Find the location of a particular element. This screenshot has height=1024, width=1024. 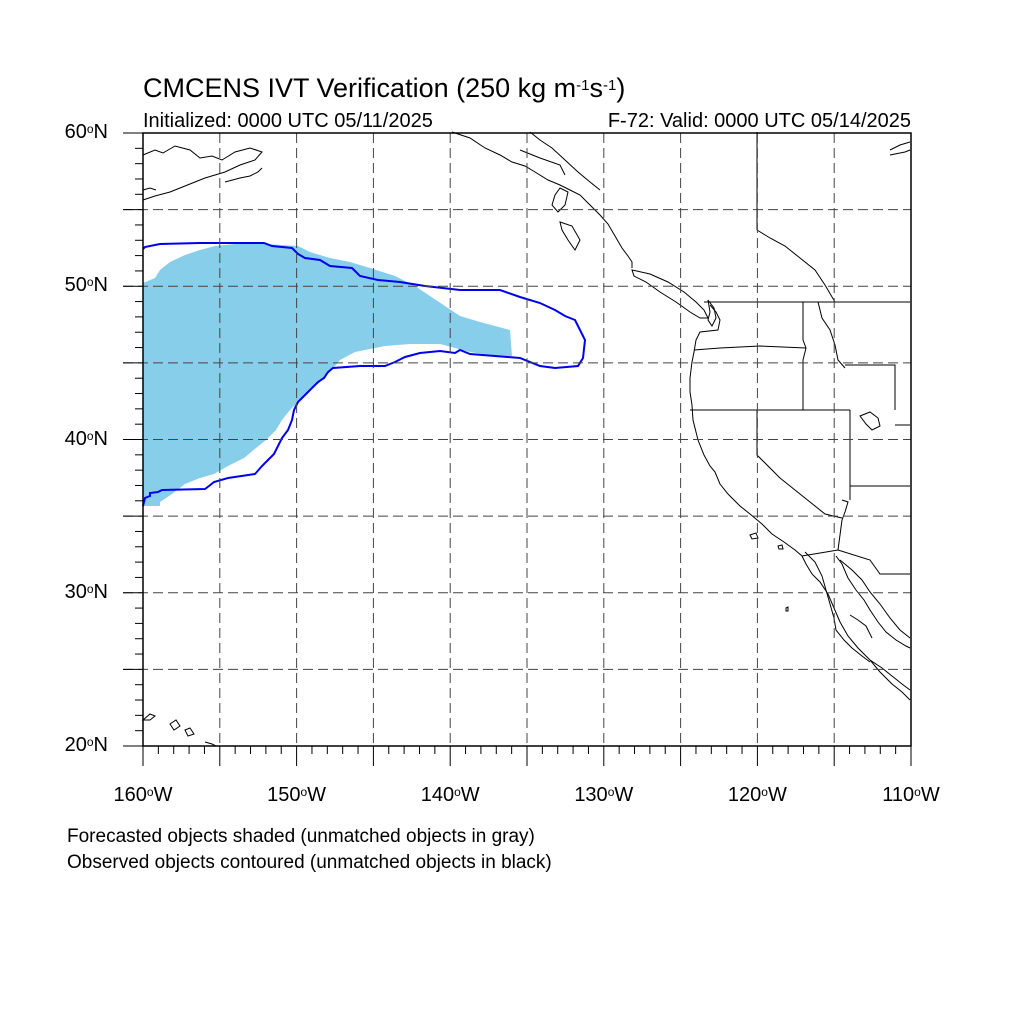

lon-label: 160oW is located at coordinates (143, 795).